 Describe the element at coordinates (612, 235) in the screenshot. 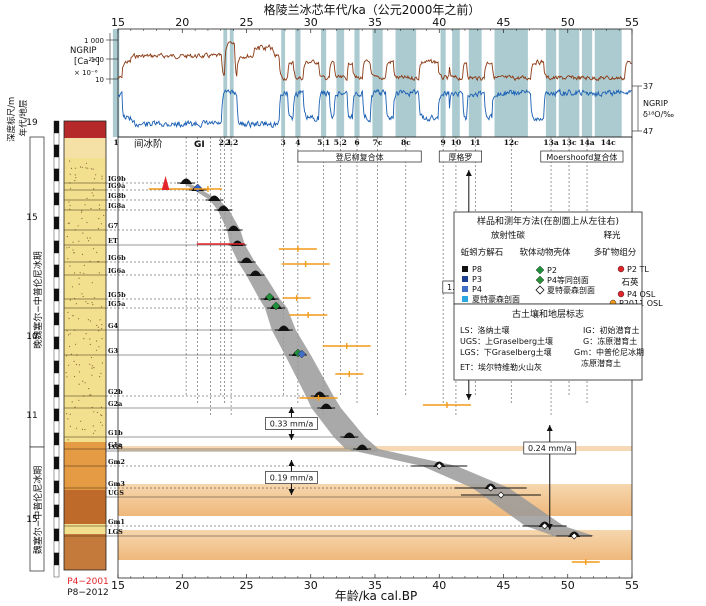

I see `legend-luminescence: 释光` at that location.